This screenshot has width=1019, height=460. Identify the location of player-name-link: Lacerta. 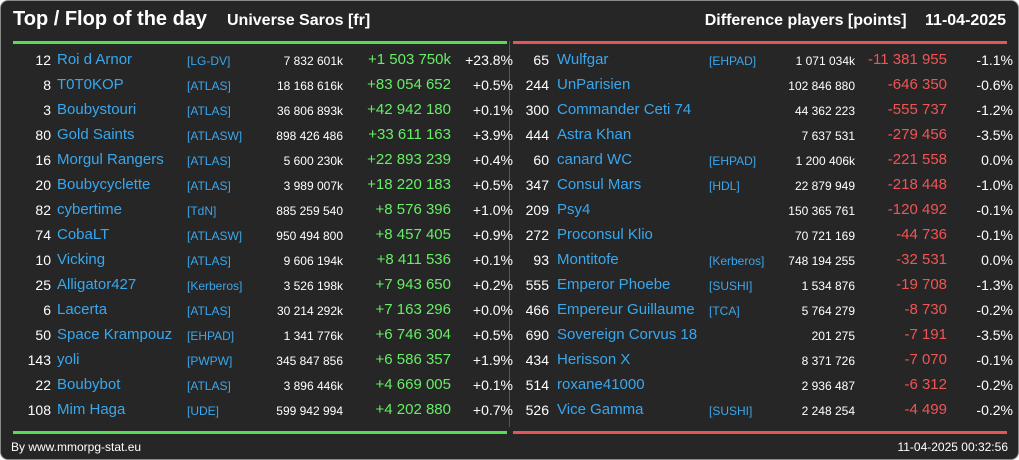
(82, 309).